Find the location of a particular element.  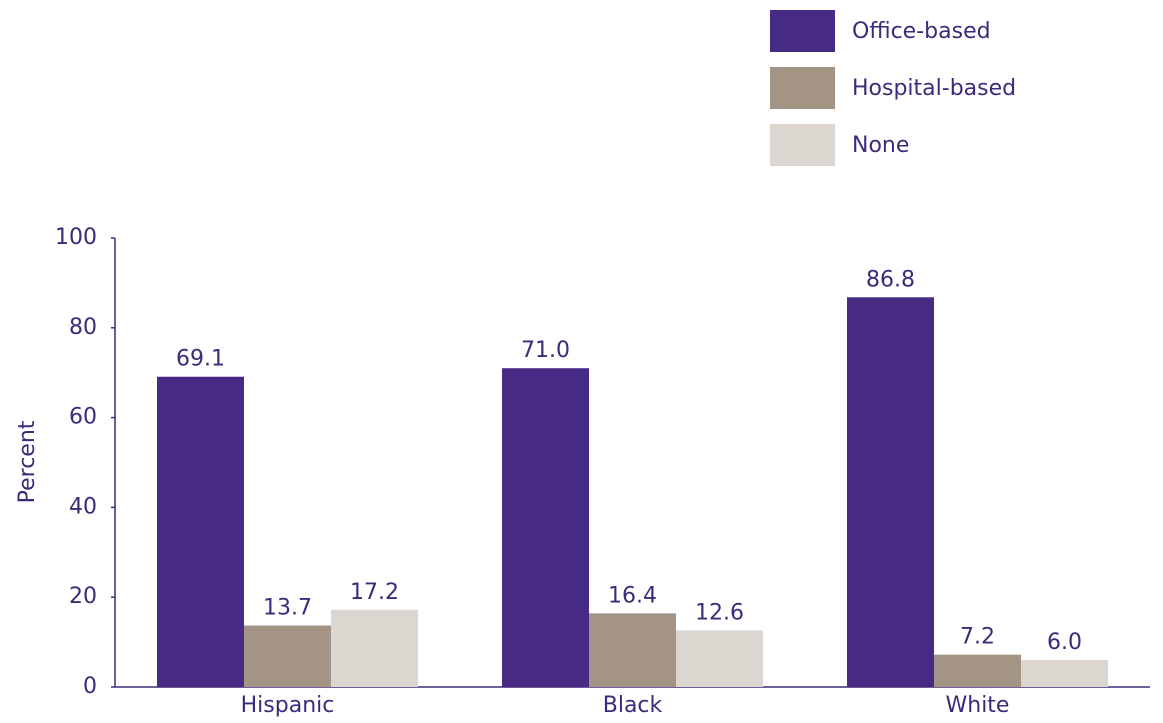

data-label: 16.4 is located at coordinates (632, 595).